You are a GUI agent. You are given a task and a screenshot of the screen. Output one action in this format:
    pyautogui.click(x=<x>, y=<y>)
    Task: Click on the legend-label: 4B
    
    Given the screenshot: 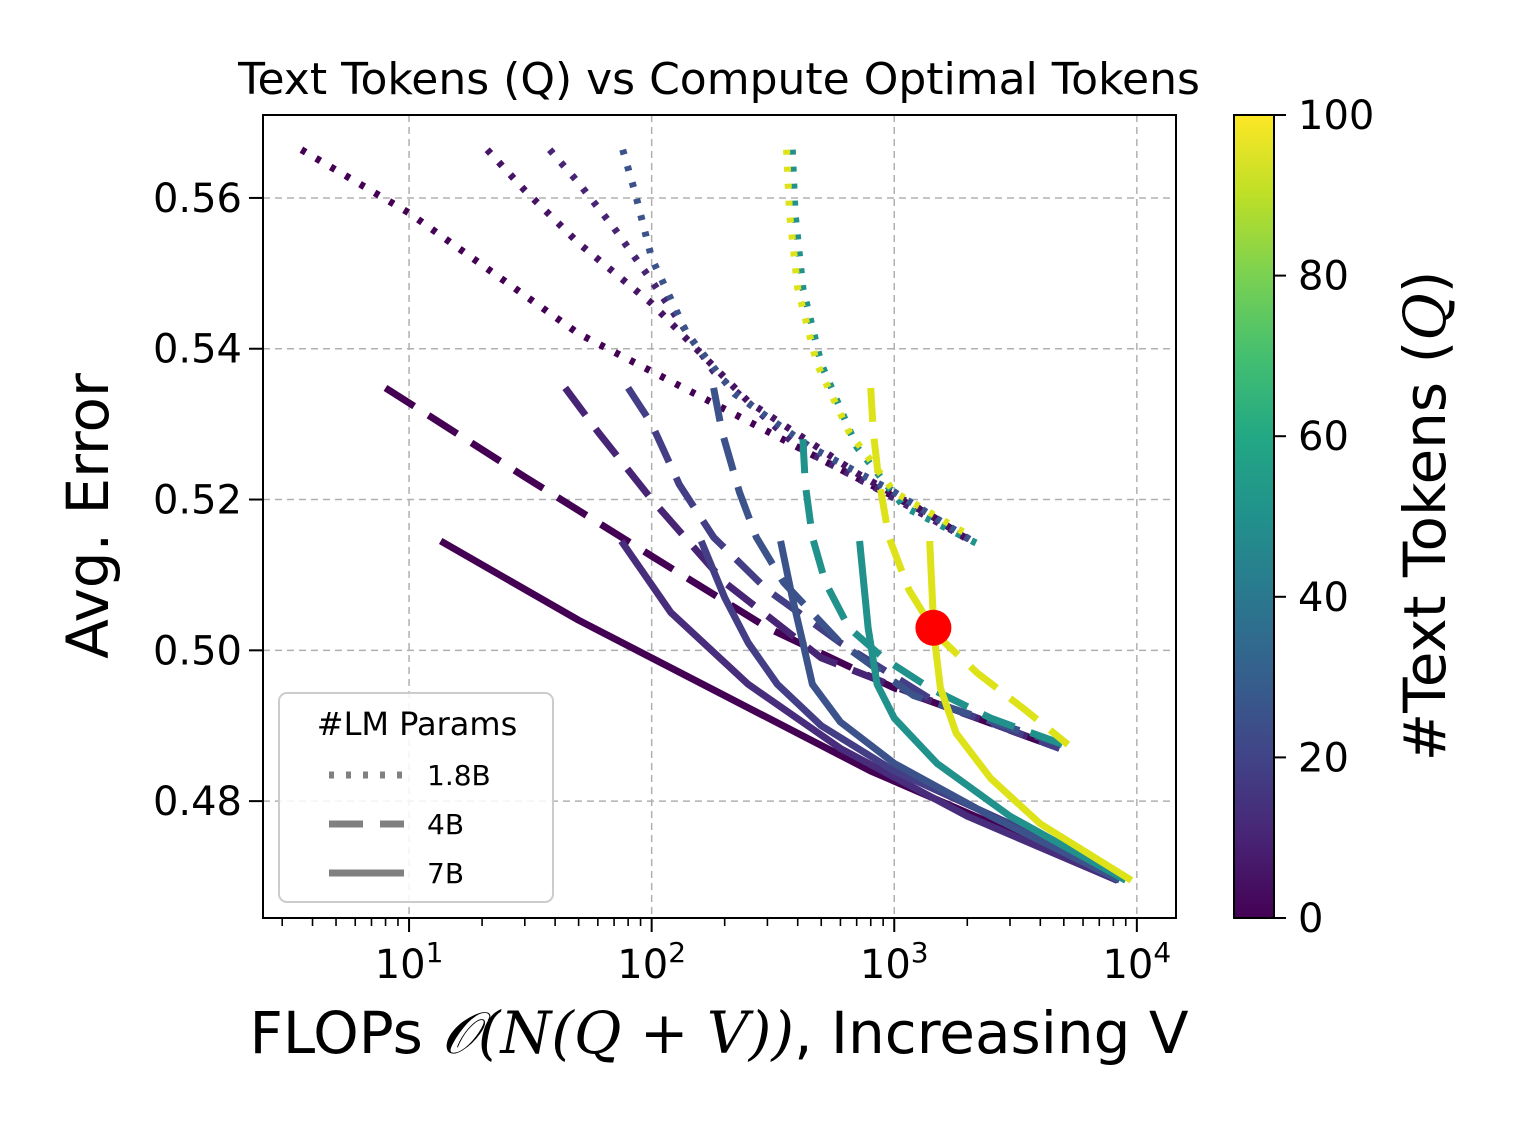 What is the action you would take?
    pyautogui.click(x=445, y=824)
    